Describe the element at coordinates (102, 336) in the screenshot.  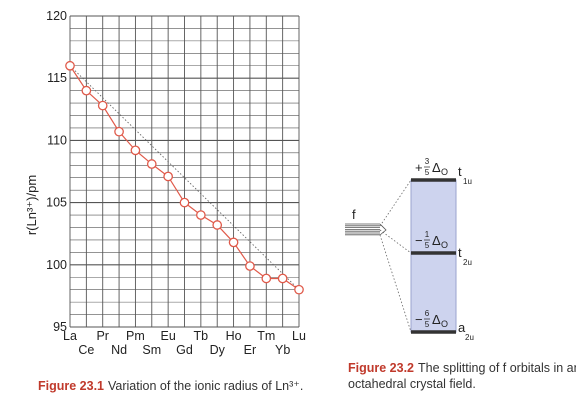
I see `x-category-label: Pr` at that location.